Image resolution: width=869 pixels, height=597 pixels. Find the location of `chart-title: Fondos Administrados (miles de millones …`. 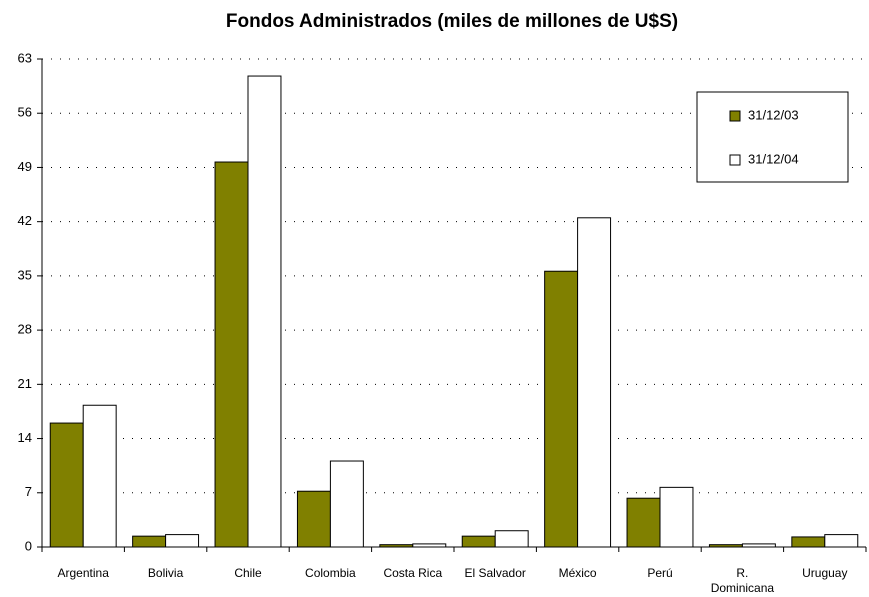

chart-title: Fondos Administrados (miles de millones … is located at coordinates (452, 21).